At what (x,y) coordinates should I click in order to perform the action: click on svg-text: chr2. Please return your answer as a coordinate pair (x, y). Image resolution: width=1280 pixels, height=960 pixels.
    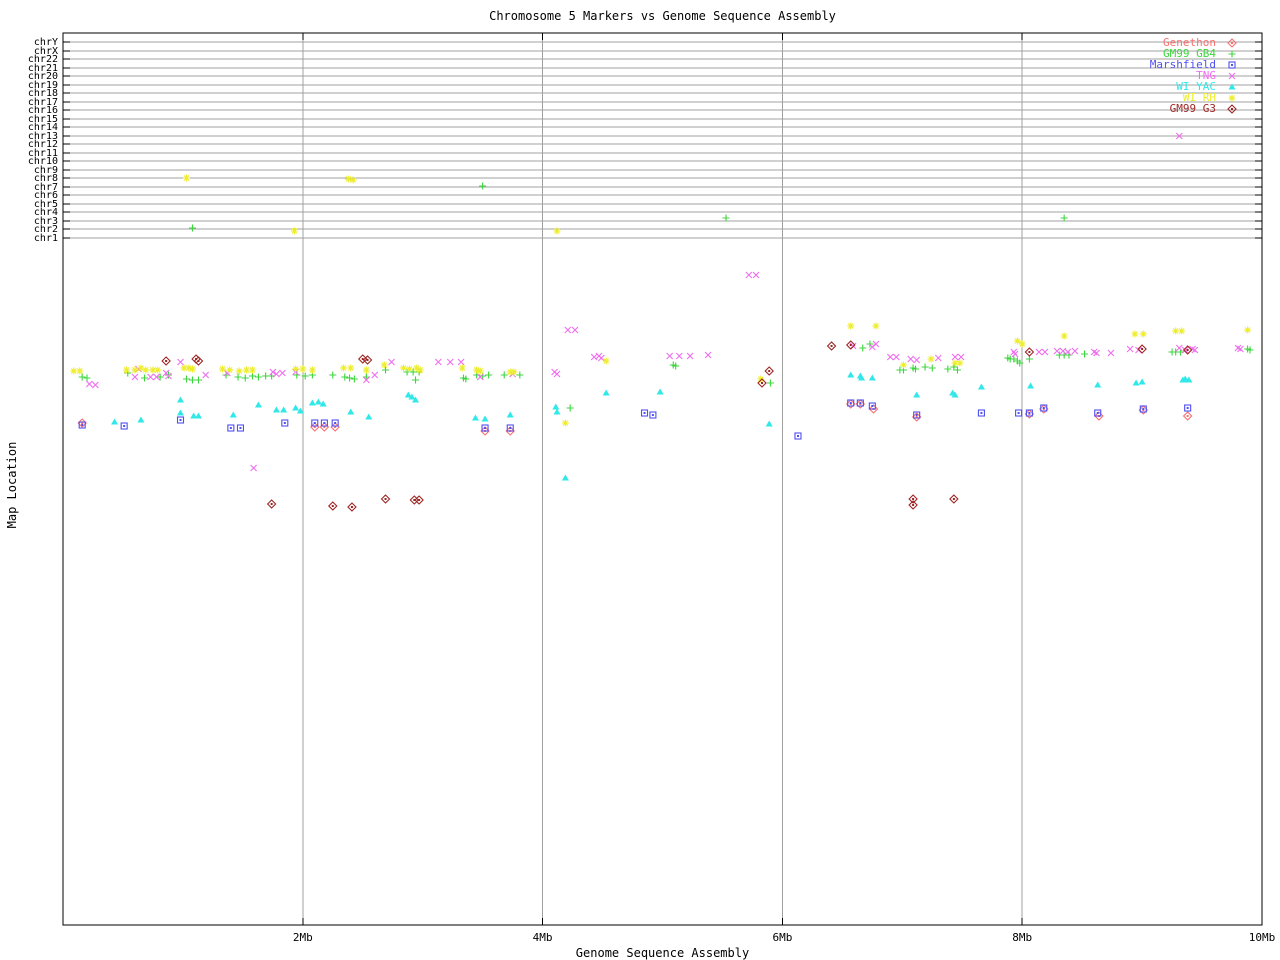
    Looking at the image, I should click on (46, 229).